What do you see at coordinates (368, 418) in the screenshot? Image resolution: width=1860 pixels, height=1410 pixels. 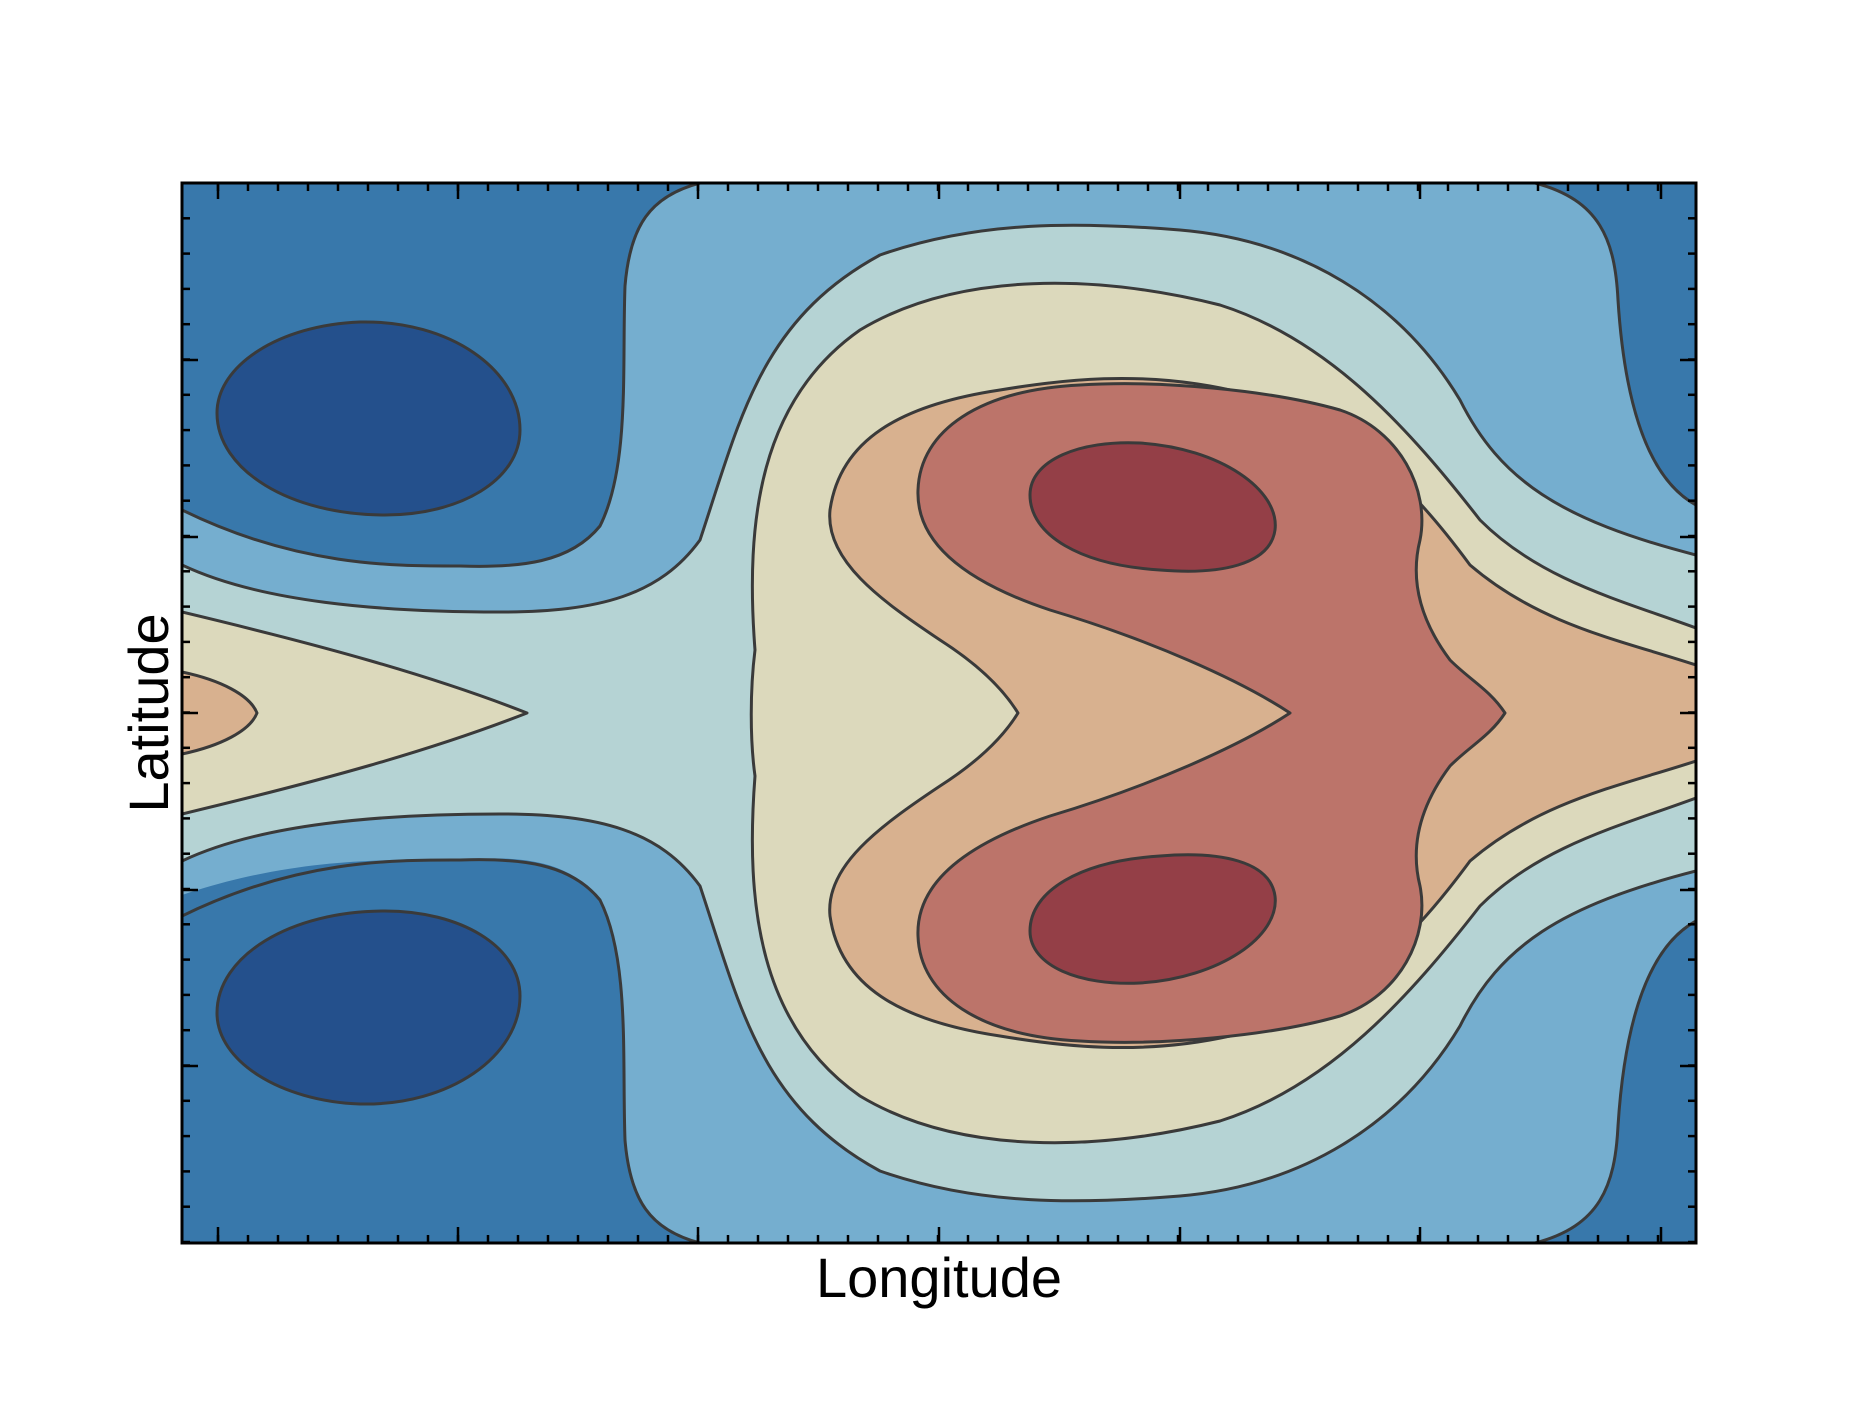 I see `minimum-upper` at bounding box center [368, 418].